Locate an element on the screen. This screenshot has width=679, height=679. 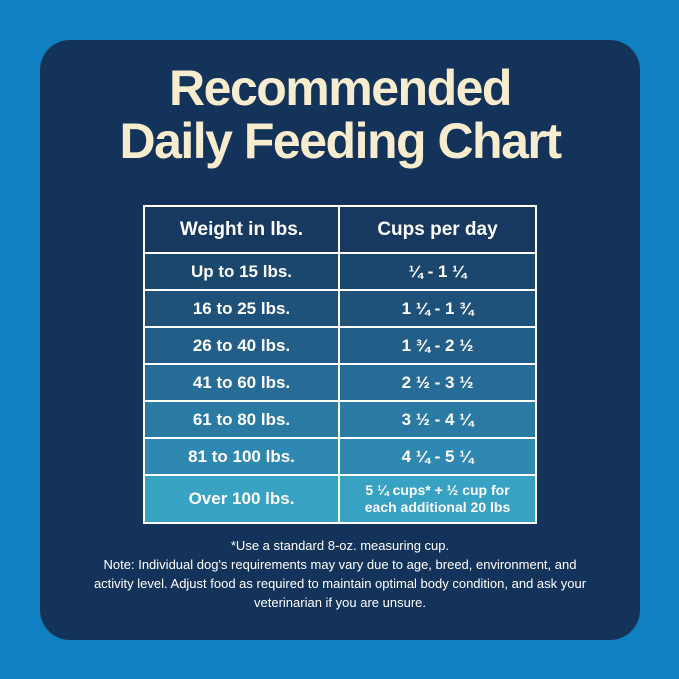
column-header-weight: Weight in lbs. is located at coordinates (242, 229).